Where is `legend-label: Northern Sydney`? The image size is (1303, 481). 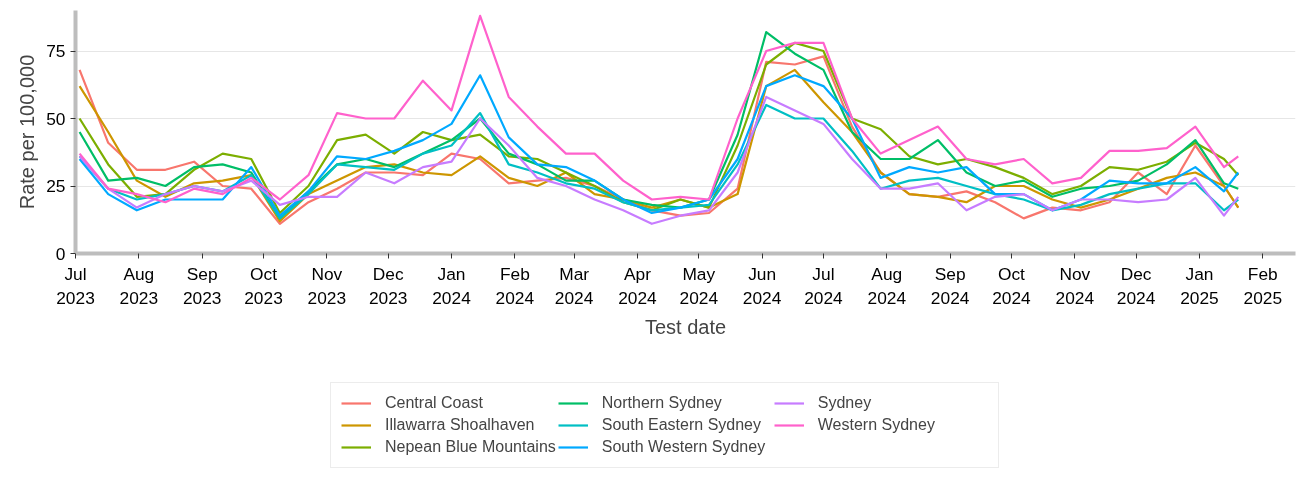 legend-label: Northern Sydney is located at coordinates (662, 403).